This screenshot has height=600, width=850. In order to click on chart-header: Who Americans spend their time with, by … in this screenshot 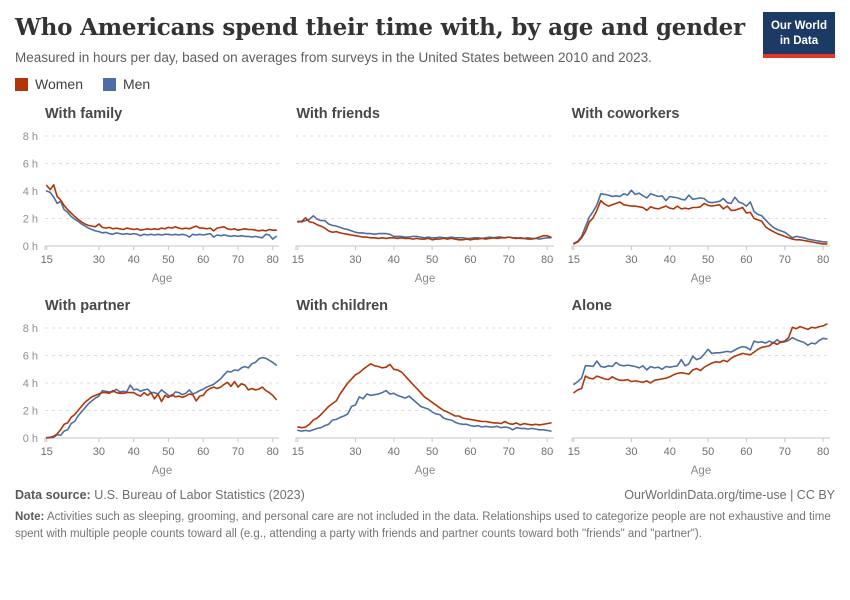, I will do `click(425, 52)`.